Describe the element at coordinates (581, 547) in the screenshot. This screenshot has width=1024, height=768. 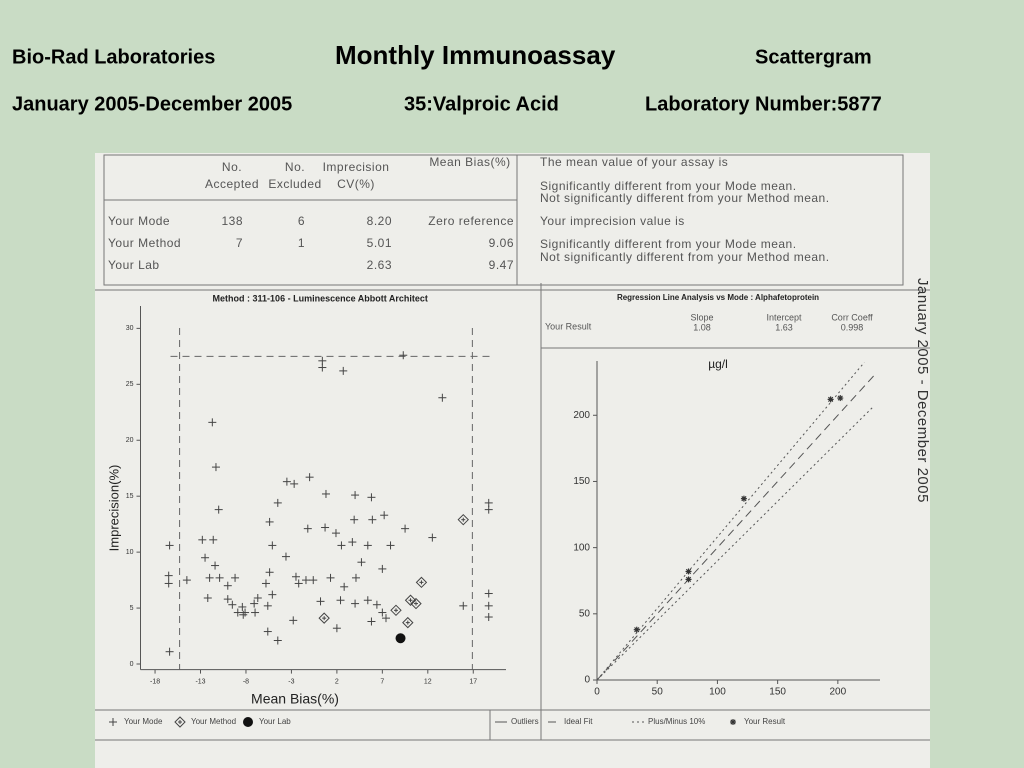
I see `y-tick-label: 100` at that location.